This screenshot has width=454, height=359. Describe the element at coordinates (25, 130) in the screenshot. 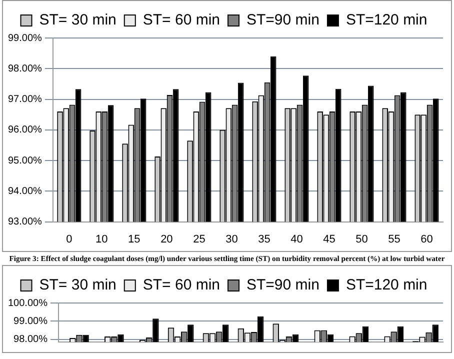

I see `y-tick-label: 96.00%` at that location.